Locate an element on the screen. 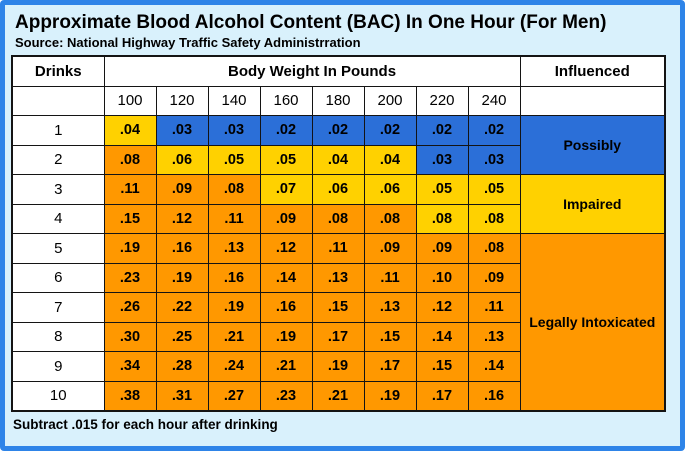  table-row: 6.23.19.16.14.13.11.10.09 is located at coordinates (338, 277).